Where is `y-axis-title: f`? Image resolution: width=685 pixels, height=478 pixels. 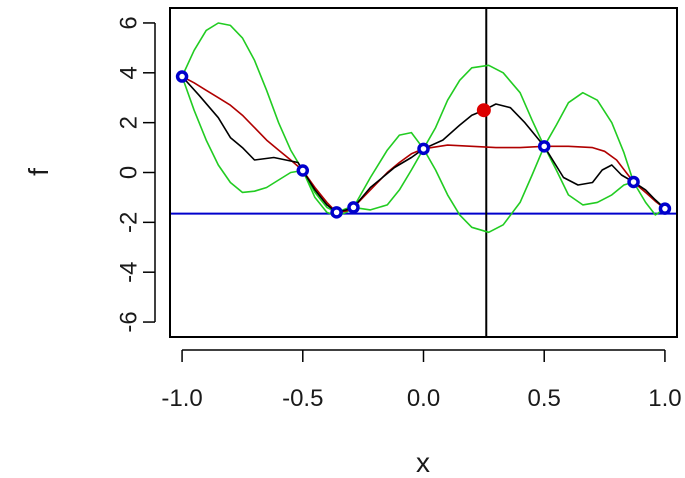
y-axis-title: f is located at coordinates (38, 172).